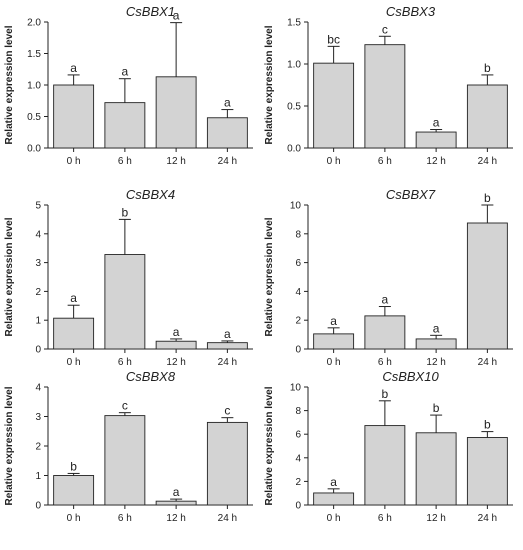 The height and width of the screenshot is (550, 523). Describe the element at coordinates (38, 206) in the screenshot. I see `y-tick-label: 5` at that location.